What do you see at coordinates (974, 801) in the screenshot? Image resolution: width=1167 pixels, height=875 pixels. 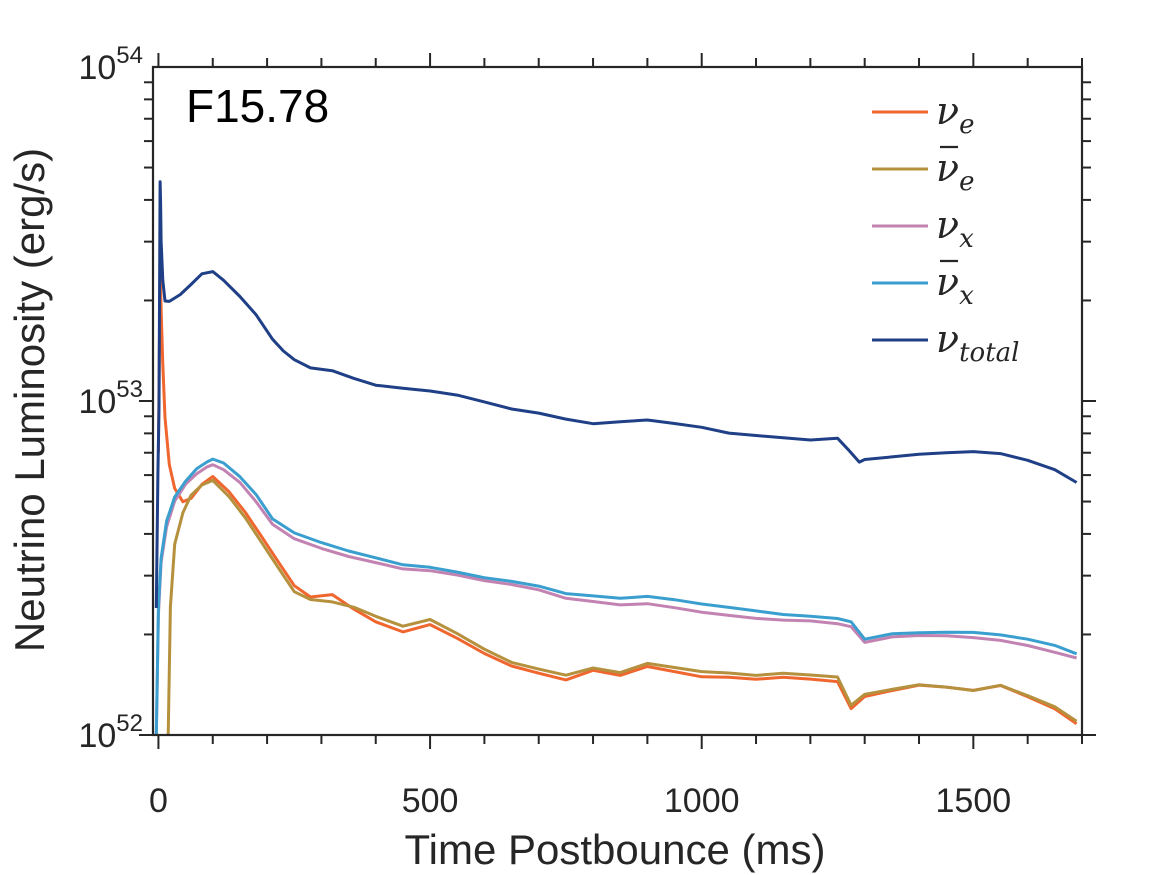 I see `x-tick-label: 1500` at bounding box center [974, 801].